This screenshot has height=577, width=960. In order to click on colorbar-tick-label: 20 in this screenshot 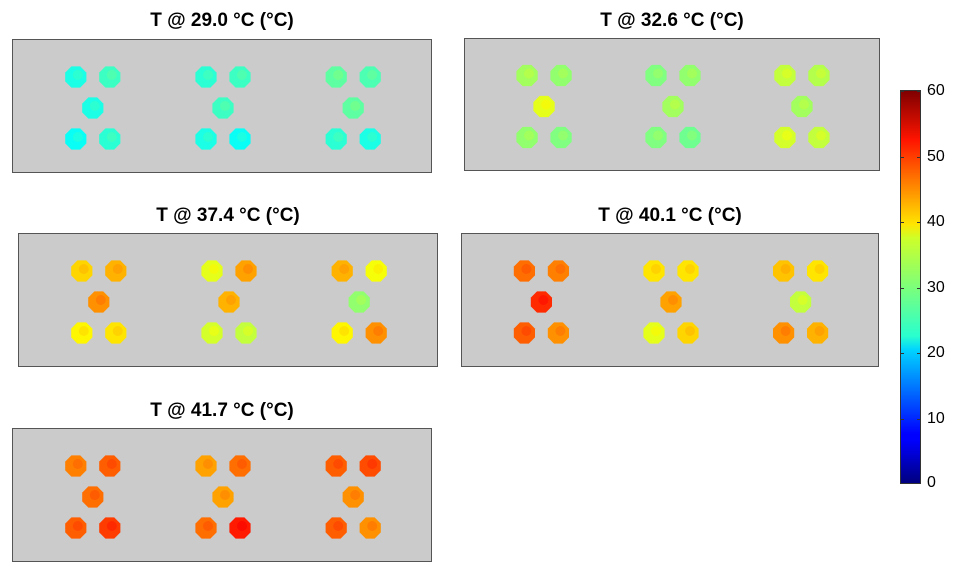, I will do `click(936, 352)`.